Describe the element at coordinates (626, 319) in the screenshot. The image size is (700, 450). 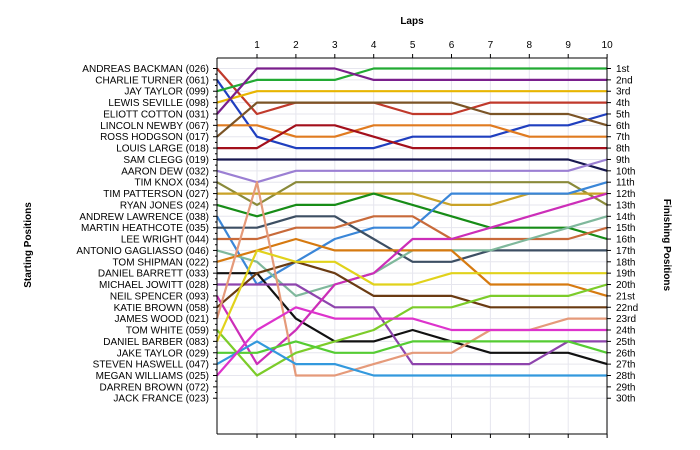
I see `finishing-label: 23rd` at that location.